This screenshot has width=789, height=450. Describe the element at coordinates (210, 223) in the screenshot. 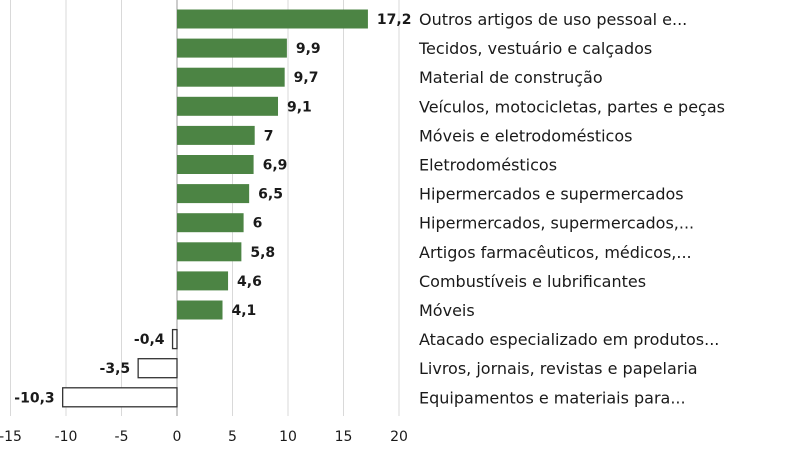

I see `bar-hipermercados-supermercados` at that location.